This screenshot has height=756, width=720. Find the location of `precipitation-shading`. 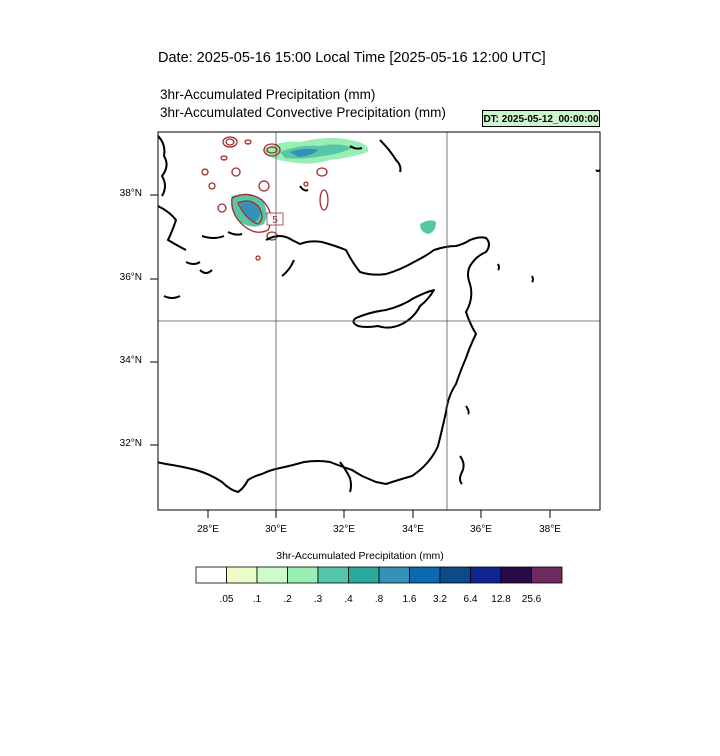

precipitation-shading is located at coordinates (333, 185).